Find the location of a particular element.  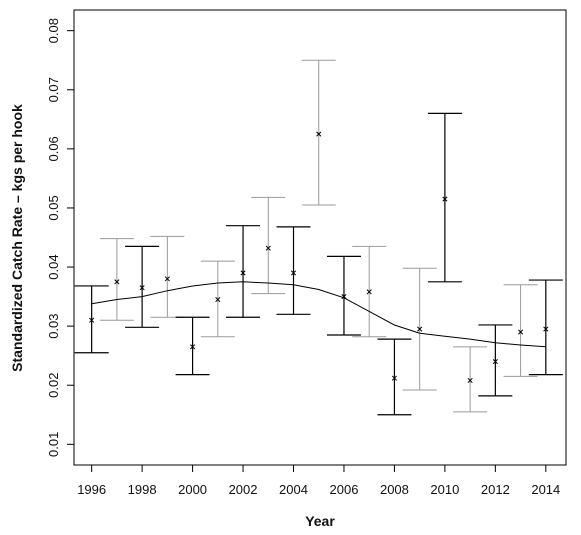

x-tick-label: 2012 is located at coordinates (495, 489).